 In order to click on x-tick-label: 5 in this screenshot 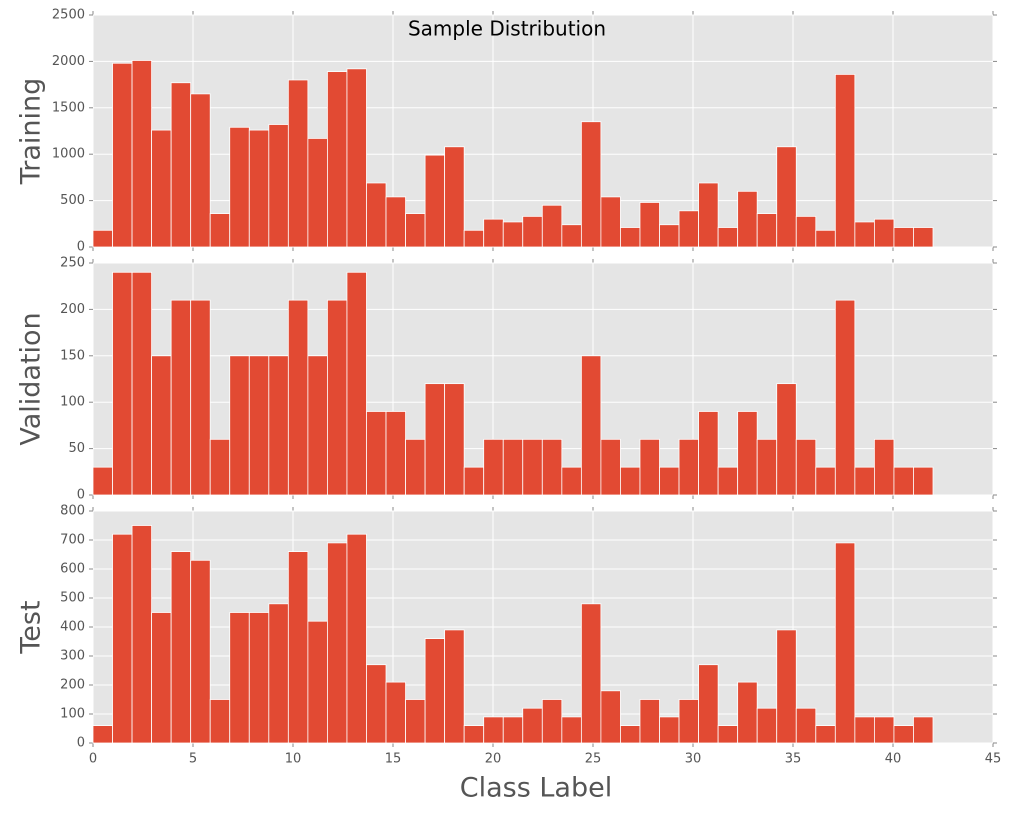, I will do `click(193, 759)`.